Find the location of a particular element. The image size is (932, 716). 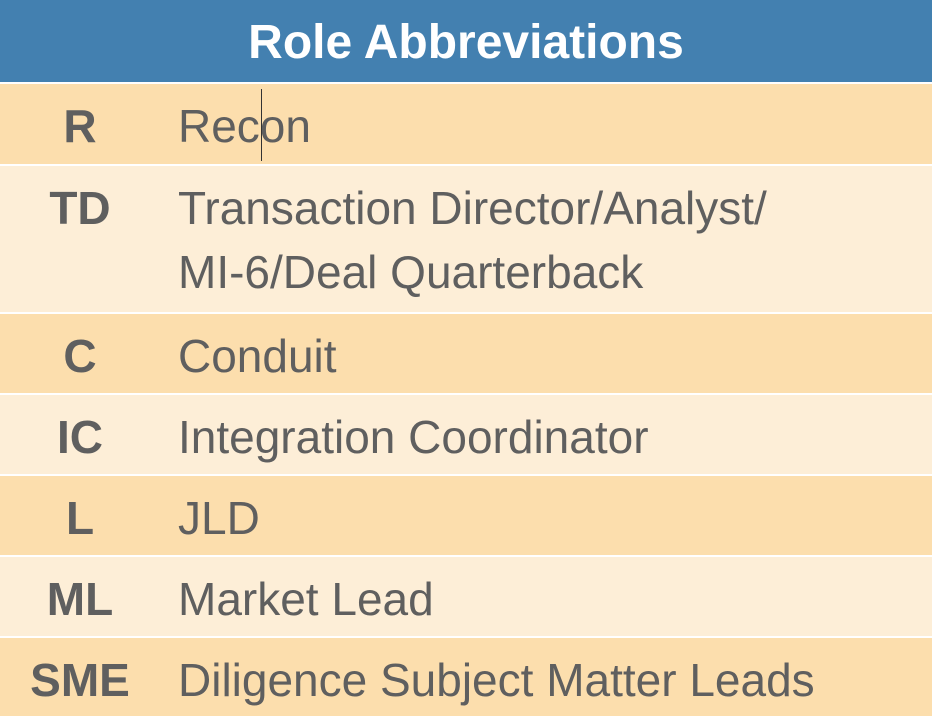

table-row: R Recon is located at coordinates (466, 123).